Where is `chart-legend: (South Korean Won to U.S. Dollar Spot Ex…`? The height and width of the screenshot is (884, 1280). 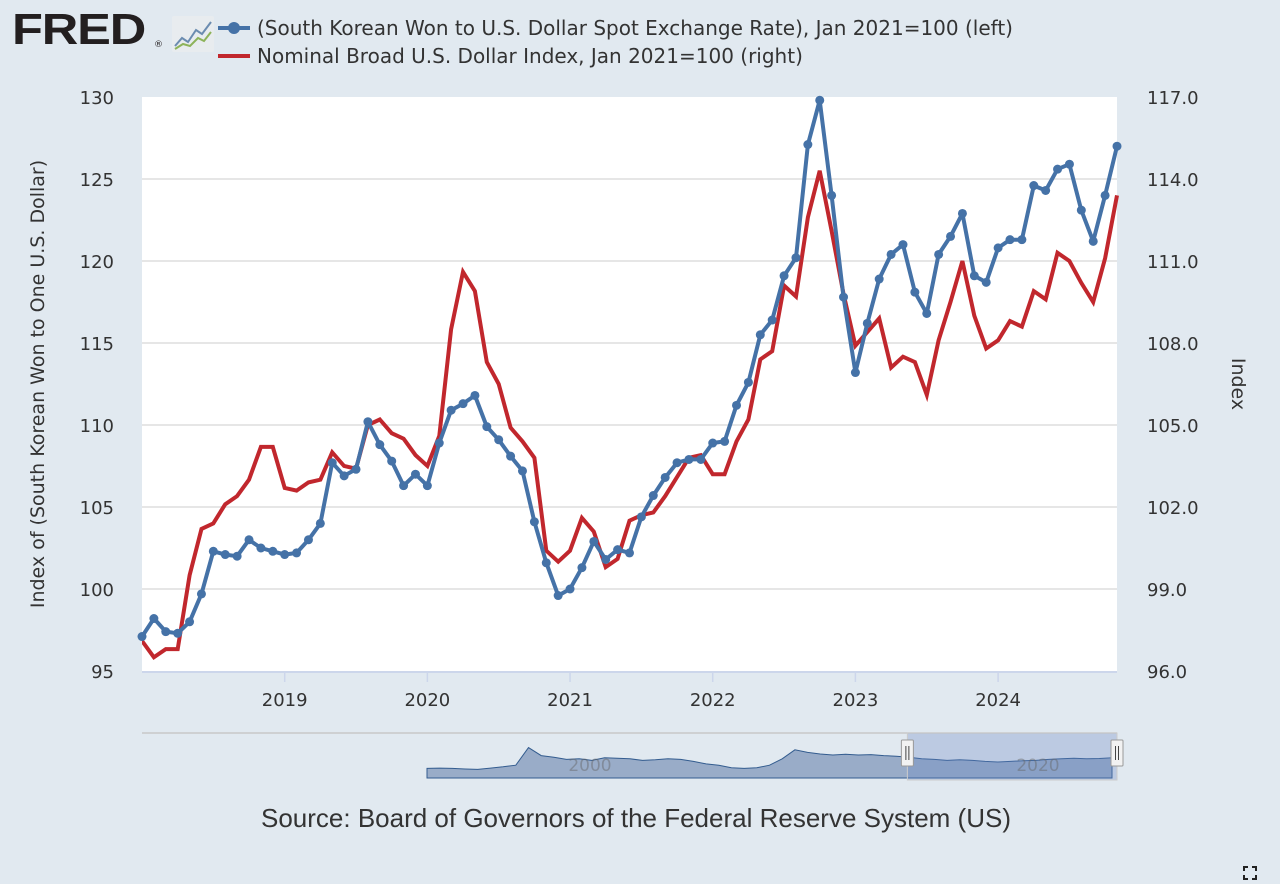 chart-legend: (South Korean Won to U.S. Dollar Spot Ex… is located at coordinates (615, 42).